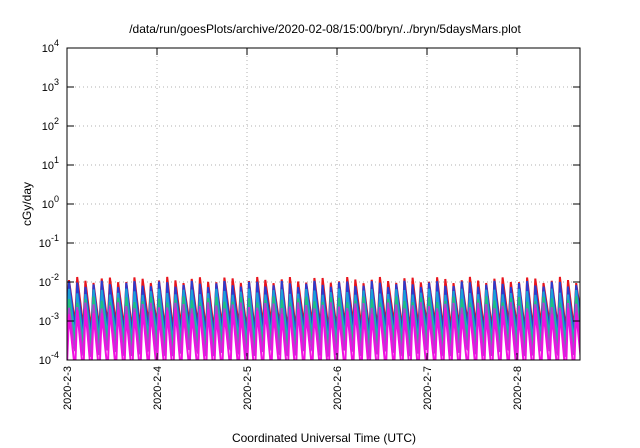 The height and width of the screenshot is (448, 640). I want to click on x-tick-label: 2020-2-6, so click(338, 388).